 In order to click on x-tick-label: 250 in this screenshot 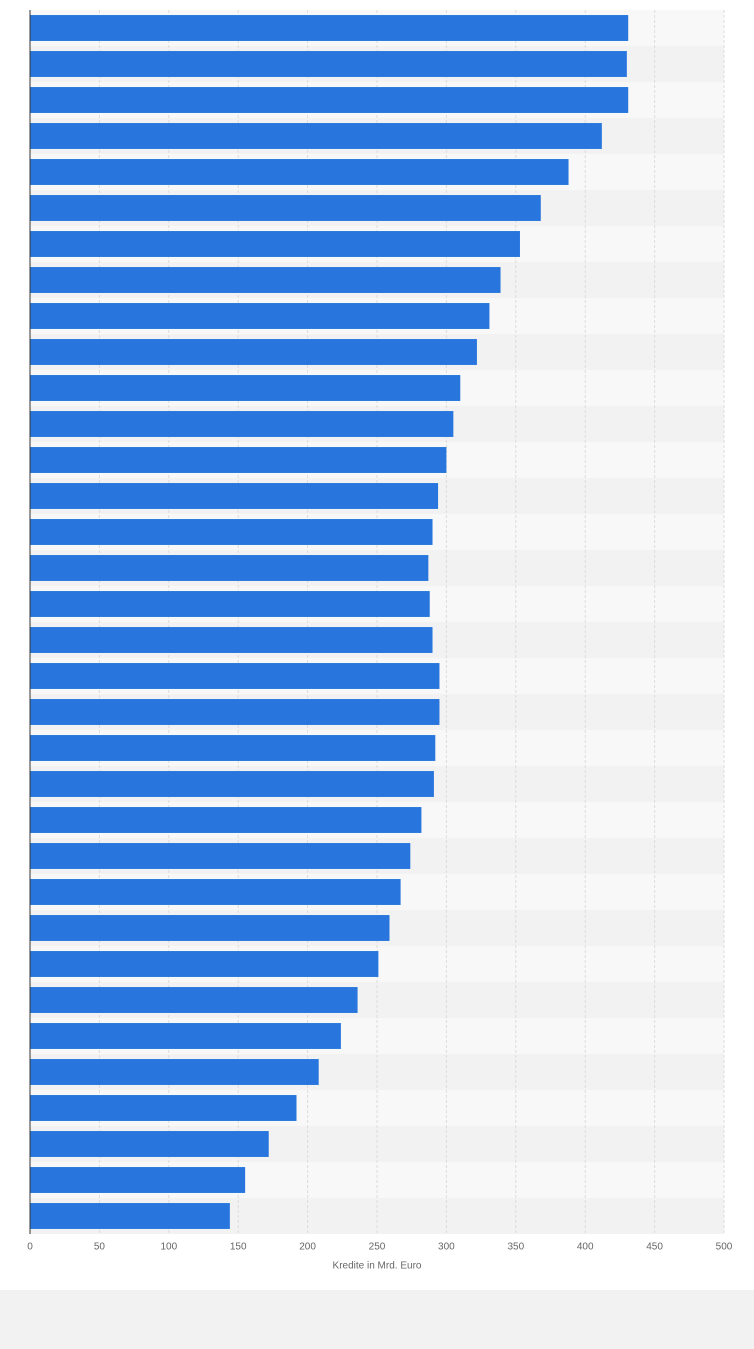, I will do `click(377, 1247)`.